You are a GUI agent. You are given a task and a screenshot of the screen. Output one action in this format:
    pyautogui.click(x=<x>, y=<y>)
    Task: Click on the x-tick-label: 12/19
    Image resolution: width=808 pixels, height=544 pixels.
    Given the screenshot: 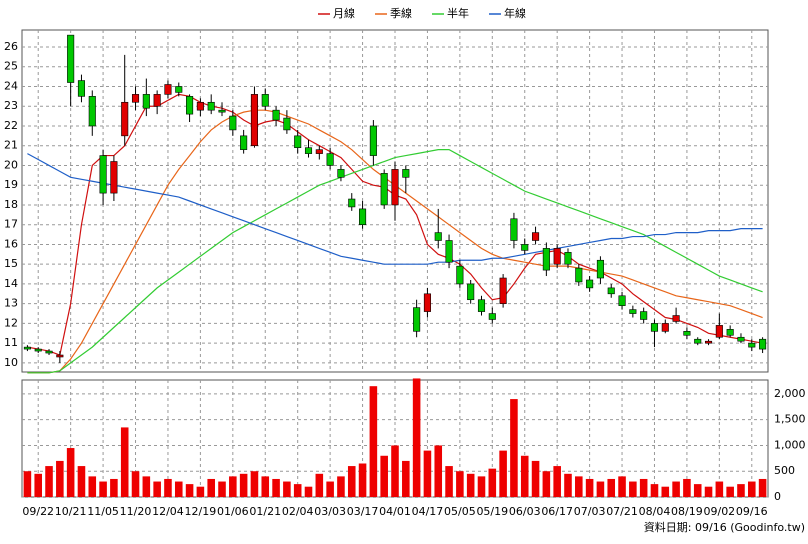 What is the action you would take?
    pyautogui.click(x=201, y=511)
    